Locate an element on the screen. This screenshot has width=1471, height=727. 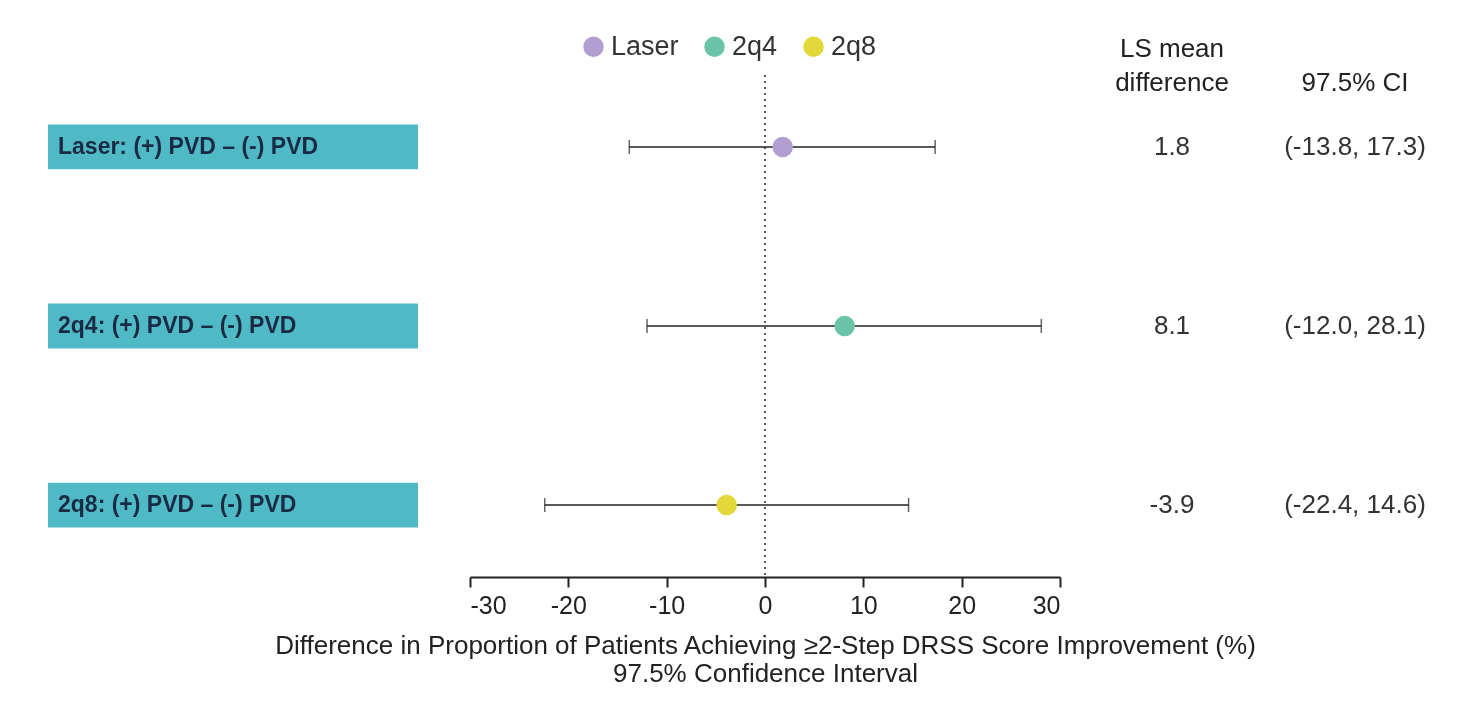
text: 97.5% CI is located at coordinates (1355, 82).